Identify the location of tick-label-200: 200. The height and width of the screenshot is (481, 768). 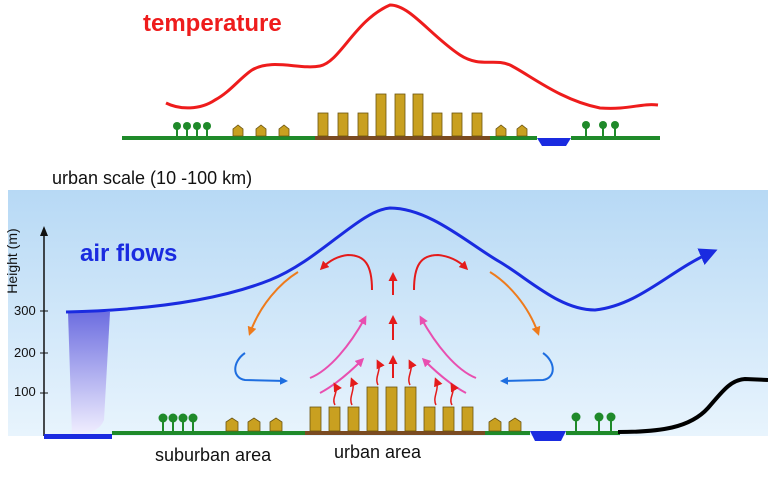
(25, 352).